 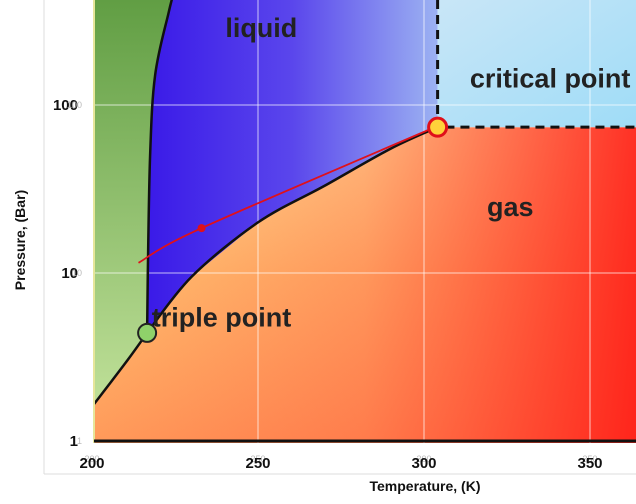 I want to click on x-tick-ghost-350: 350, so click(x=589, y=459).